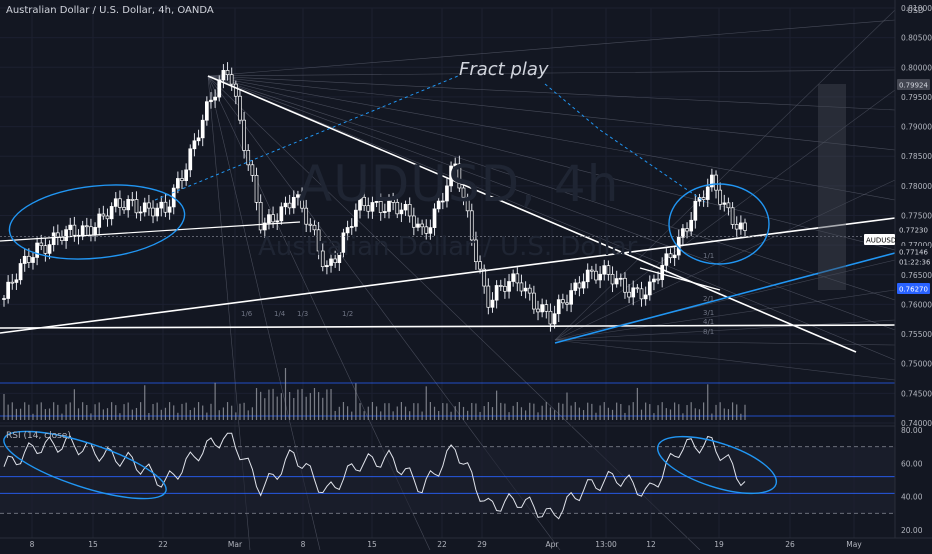  What do you see at coordinates (916, 216) in the screenshot?
I see `price-tick: 0.77500` at bounding box center [916, 216].